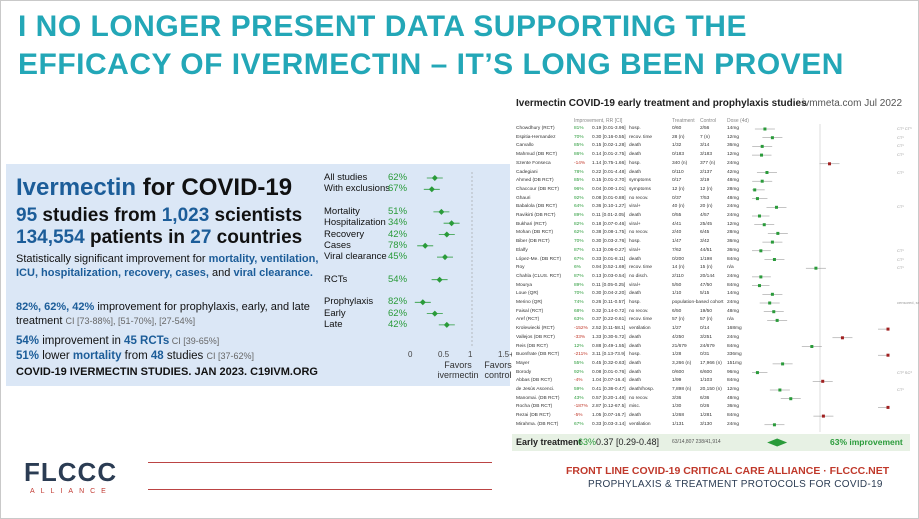 The height and width of the screenshot is (519, 919). I want to click on table-cell: 0.32 [0.14-0.72], so click(609, 311).